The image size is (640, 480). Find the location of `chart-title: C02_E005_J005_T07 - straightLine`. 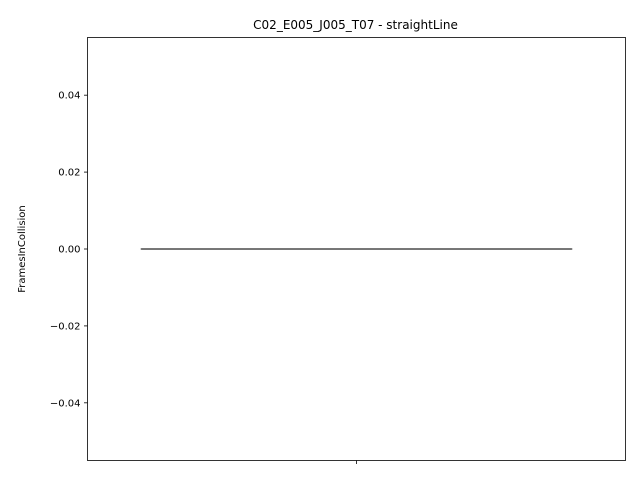

chart-title: C02_E005_J005_T07 - straightLine is located at coordinates (355, 25).